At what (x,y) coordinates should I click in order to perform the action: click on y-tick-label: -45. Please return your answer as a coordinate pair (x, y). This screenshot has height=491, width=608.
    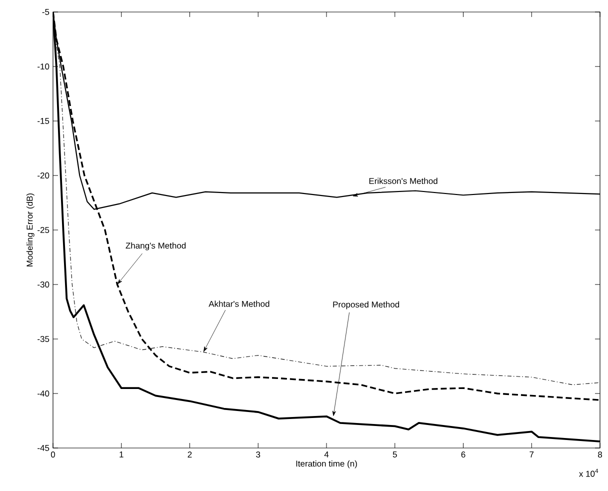
    Looking at the image, I should click on (44, 448).